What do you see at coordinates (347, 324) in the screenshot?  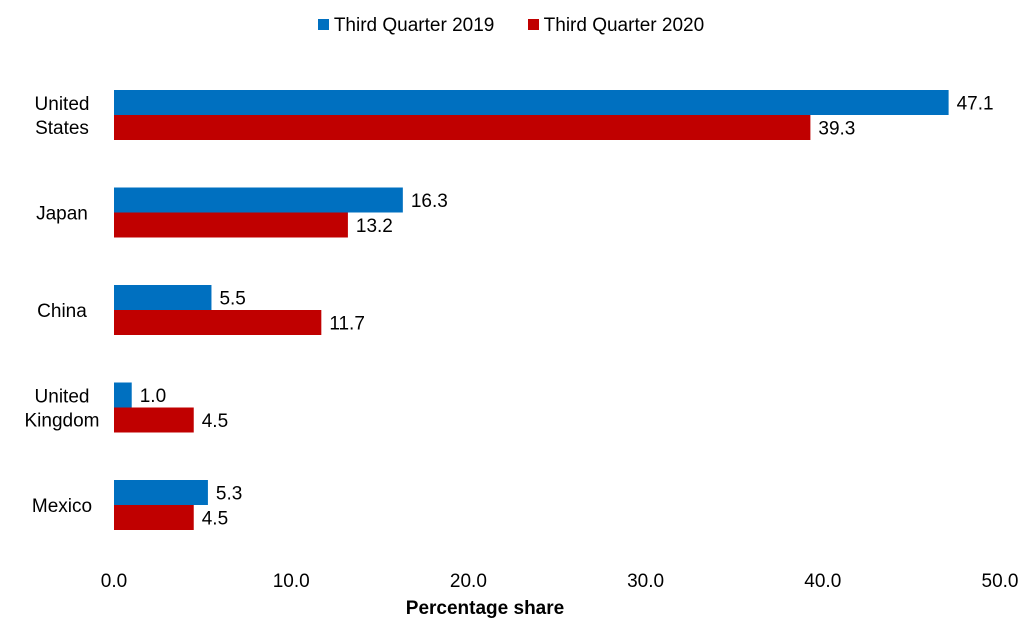 I see `data-label: 11.7` at bounding box center [347, 324].